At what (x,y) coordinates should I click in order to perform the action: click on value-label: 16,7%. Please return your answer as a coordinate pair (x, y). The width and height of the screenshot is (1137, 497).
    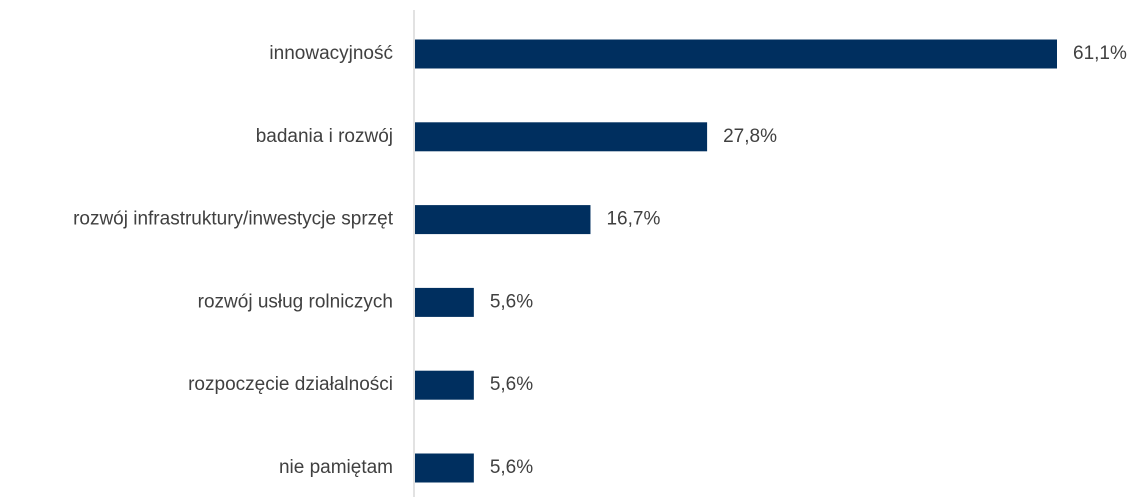
    Looking at the image, I should click on (633, 219).